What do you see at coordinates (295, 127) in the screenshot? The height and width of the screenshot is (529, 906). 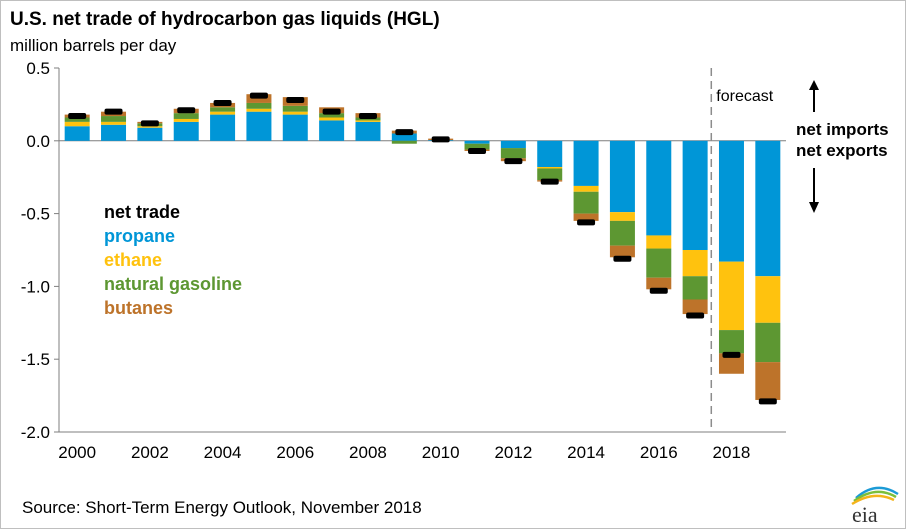 I see `bar-propane-2006` at bounding box center [295, 127].